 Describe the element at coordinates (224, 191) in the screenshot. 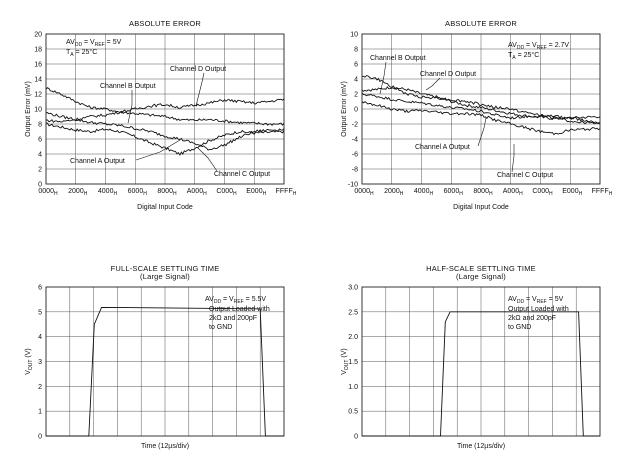

I see `text-span: C000` at that location.